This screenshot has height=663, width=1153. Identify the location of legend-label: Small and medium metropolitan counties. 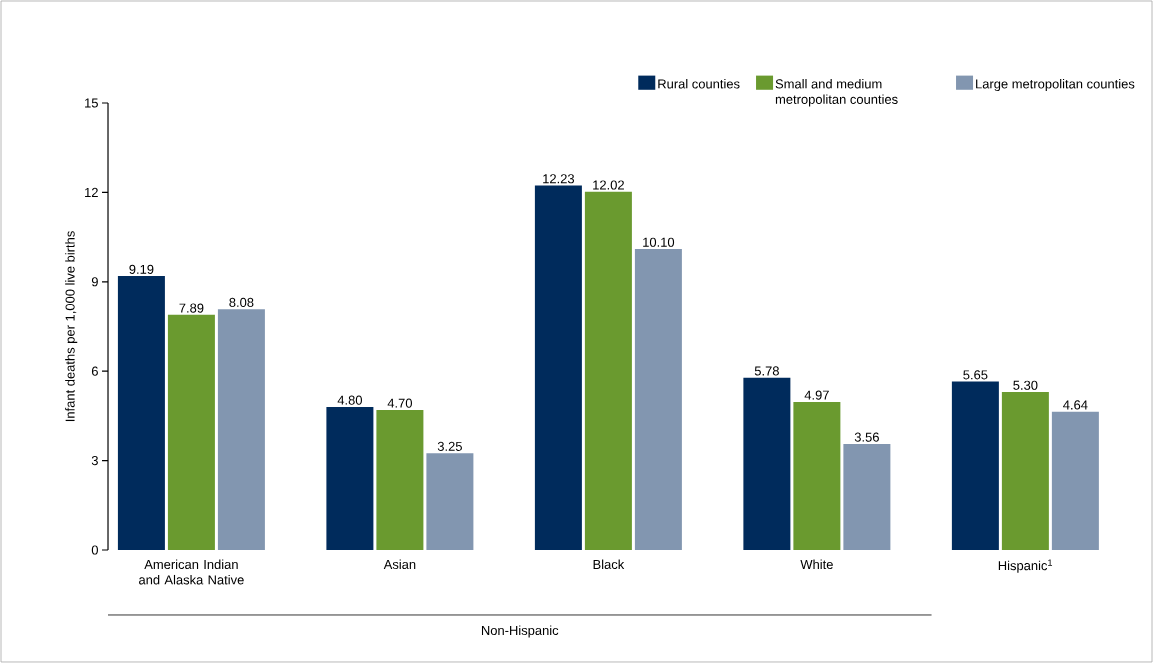
(836, 92).